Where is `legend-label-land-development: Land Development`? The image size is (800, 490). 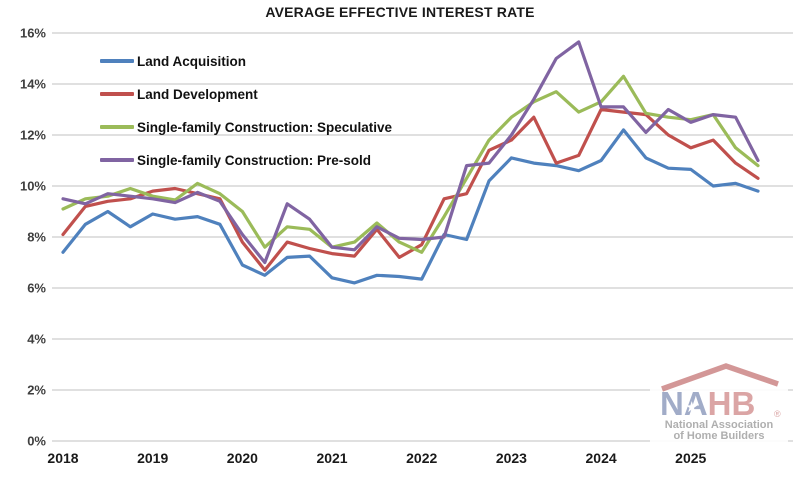
legend-label-land-development: Land Development is located at coordinates (197, 94).